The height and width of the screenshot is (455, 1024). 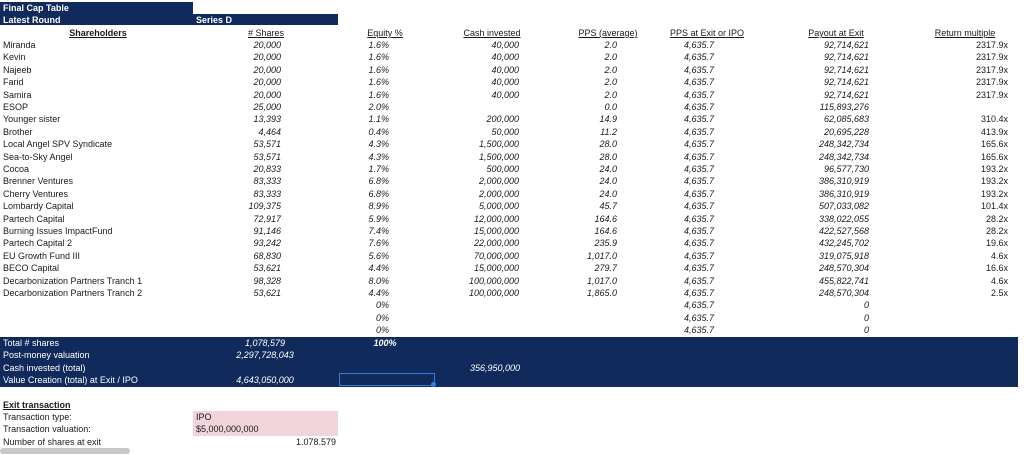 I want to click on table-cell: 50,000, so click(x=505, y=131).